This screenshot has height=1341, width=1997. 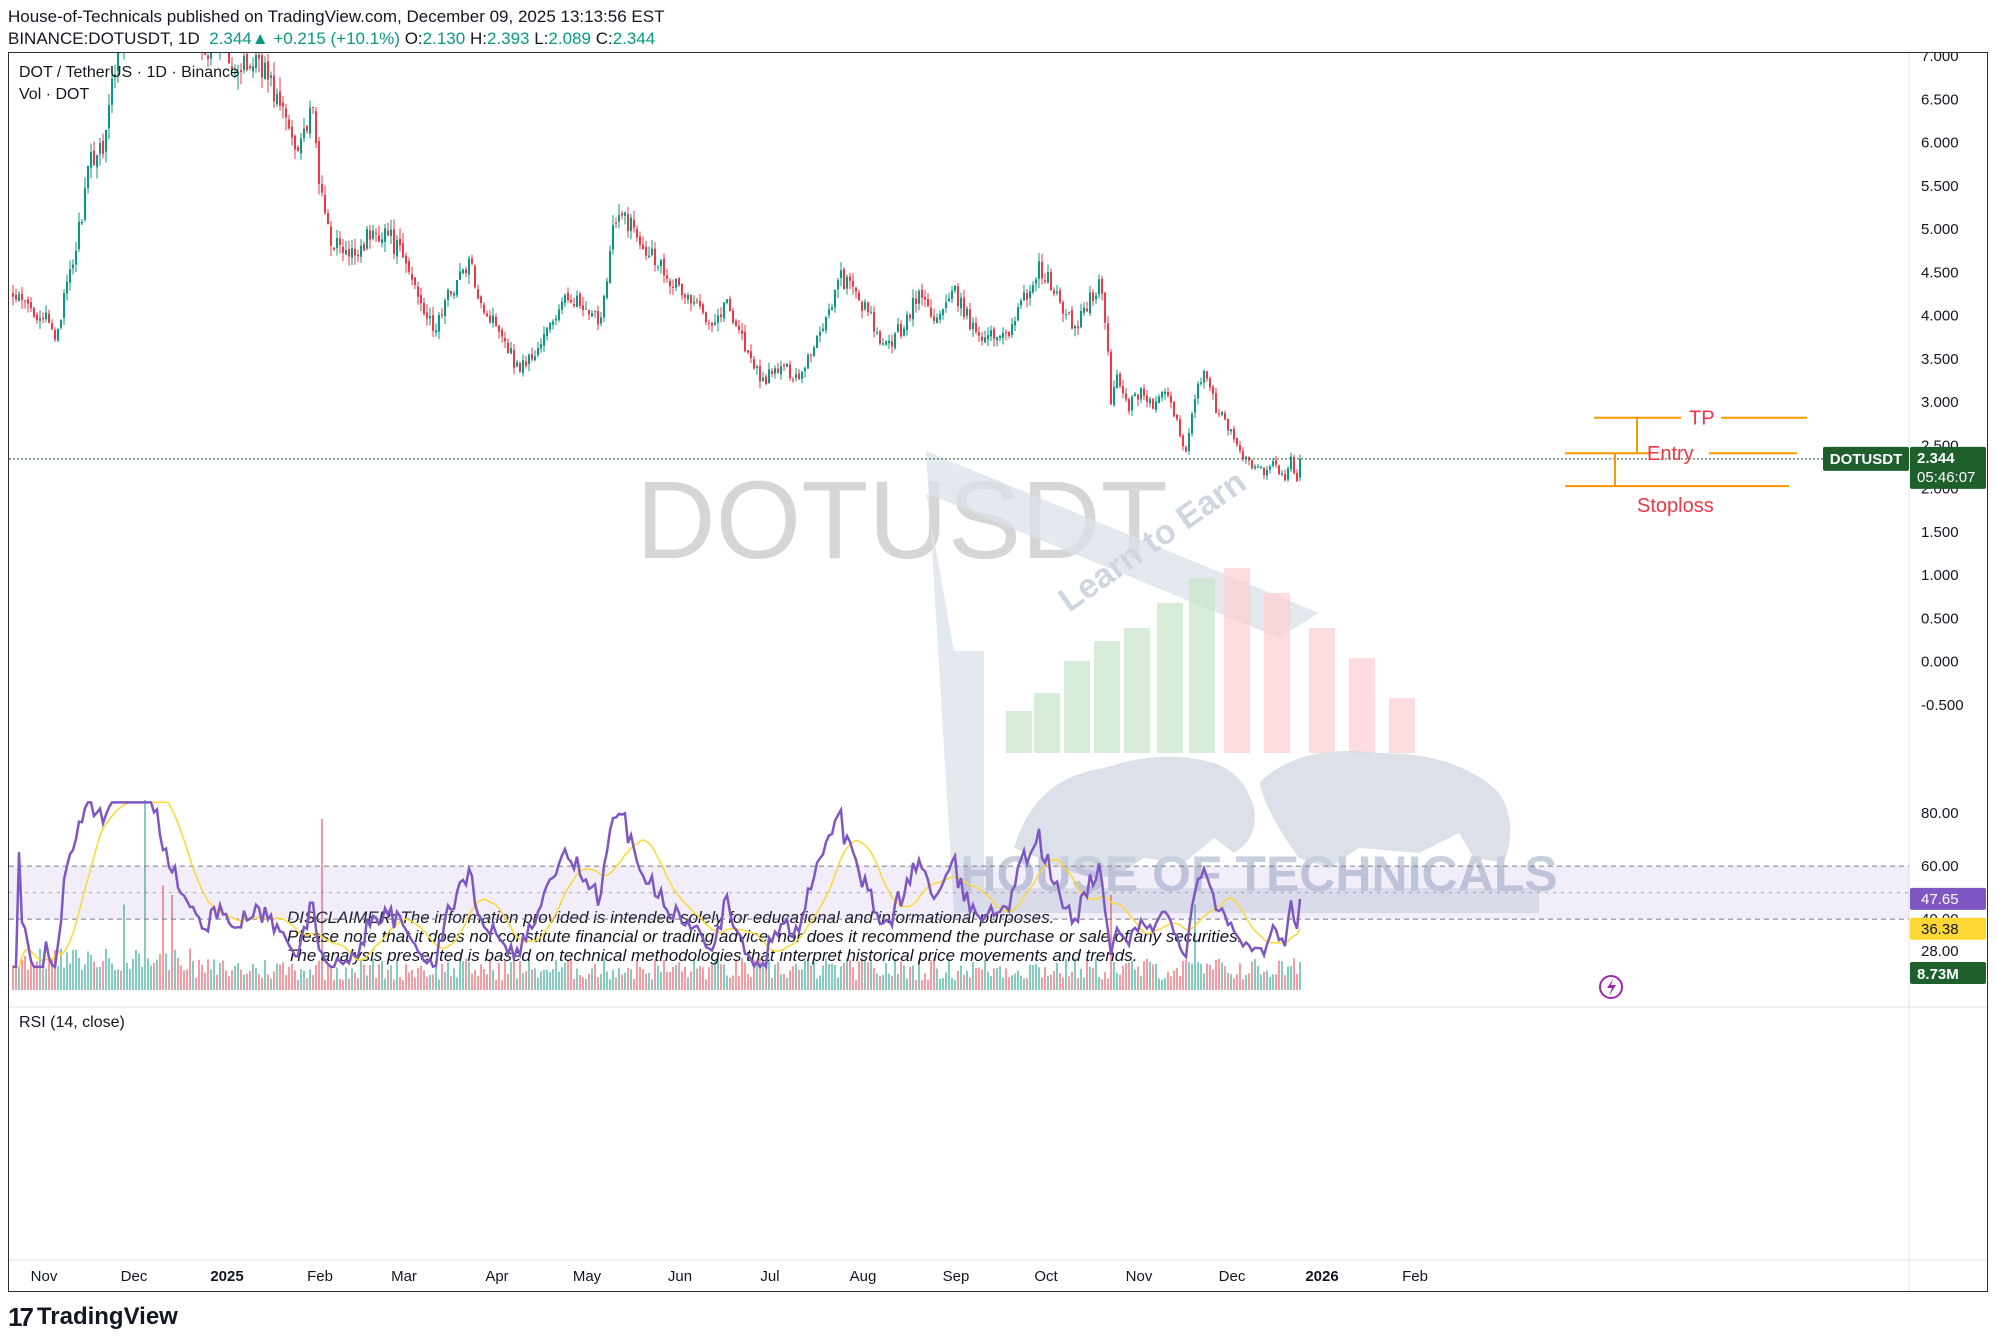 I want to click on tradingview-logo: 17 TradingView, so click(x=93, y=1317).